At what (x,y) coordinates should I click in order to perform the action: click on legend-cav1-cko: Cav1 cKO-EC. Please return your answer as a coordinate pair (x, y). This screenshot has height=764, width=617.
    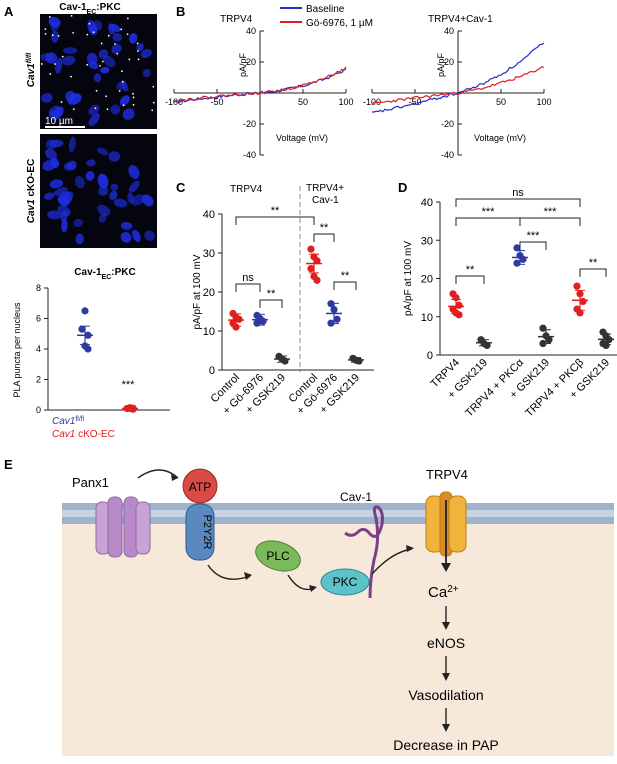
    Looking at the image, I should click on (83, 434).